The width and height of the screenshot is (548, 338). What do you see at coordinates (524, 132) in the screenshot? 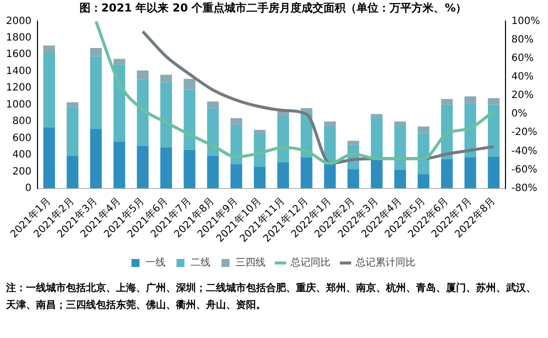
I see `y2-tick-label: -20%` at bounding box center [524, 132].